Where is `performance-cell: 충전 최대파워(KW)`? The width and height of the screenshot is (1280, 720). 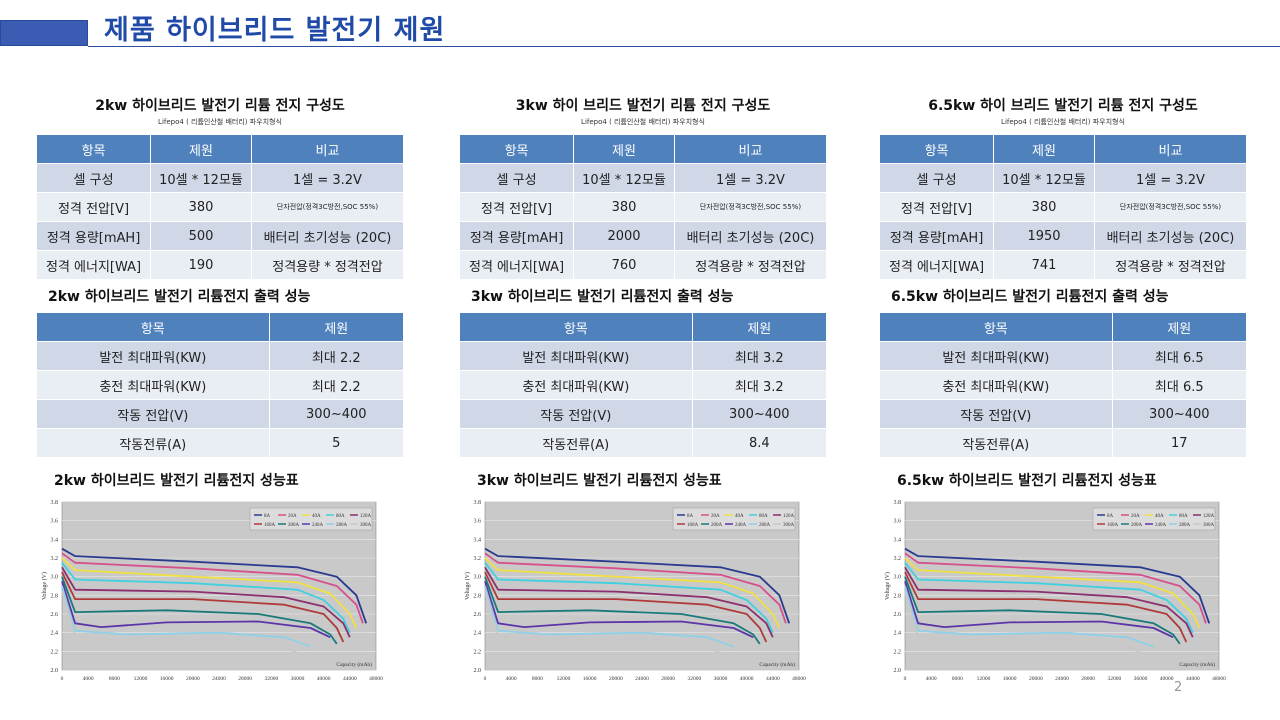
performance-cell: 충전 최대파워(KW) is located at coordinates (153, 385).